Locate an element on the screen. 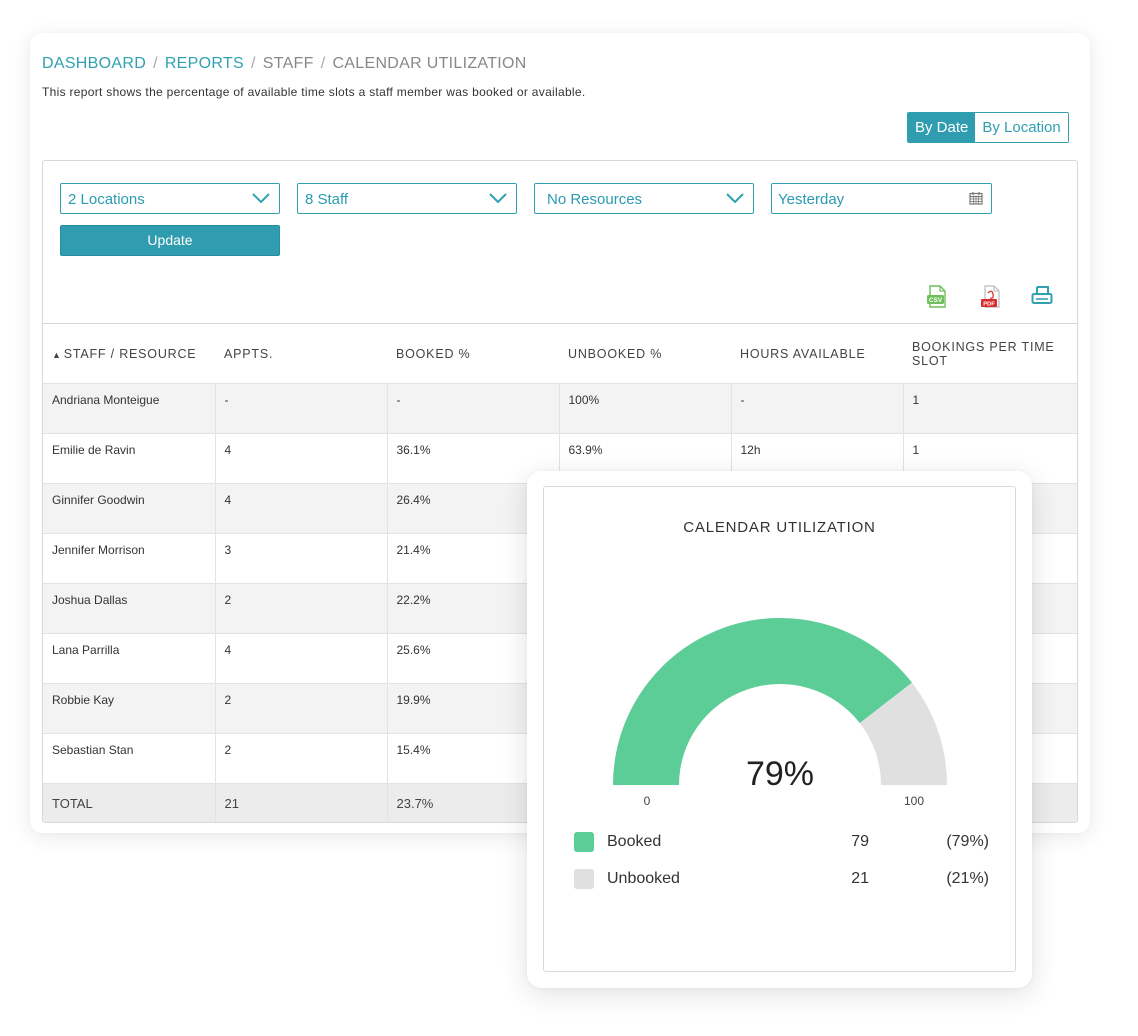 The image size is (1138, 1036). table-row: Andriana Monteigue - - 100% - 1 is located at coordinates (560, 408).